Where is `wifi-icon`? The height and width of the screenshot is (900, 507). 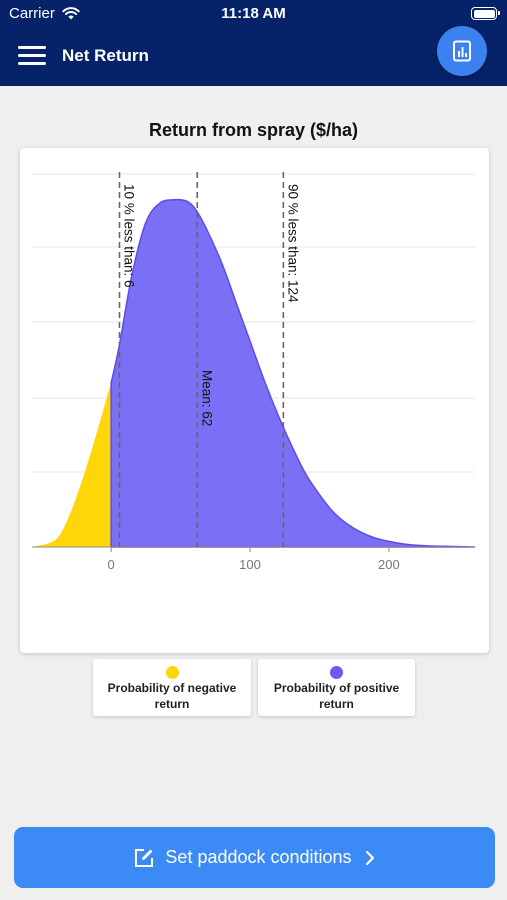
wifi-icon is located at coordinates (71, 13).